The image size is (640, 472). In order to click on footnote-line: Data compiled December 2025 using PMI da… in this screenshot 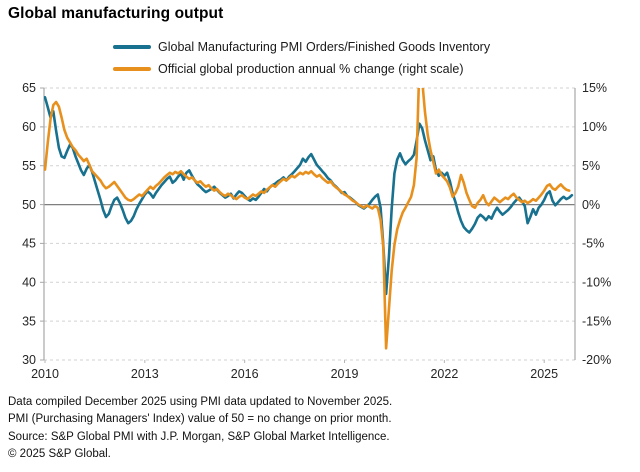, I will do `click(200, 402)`.